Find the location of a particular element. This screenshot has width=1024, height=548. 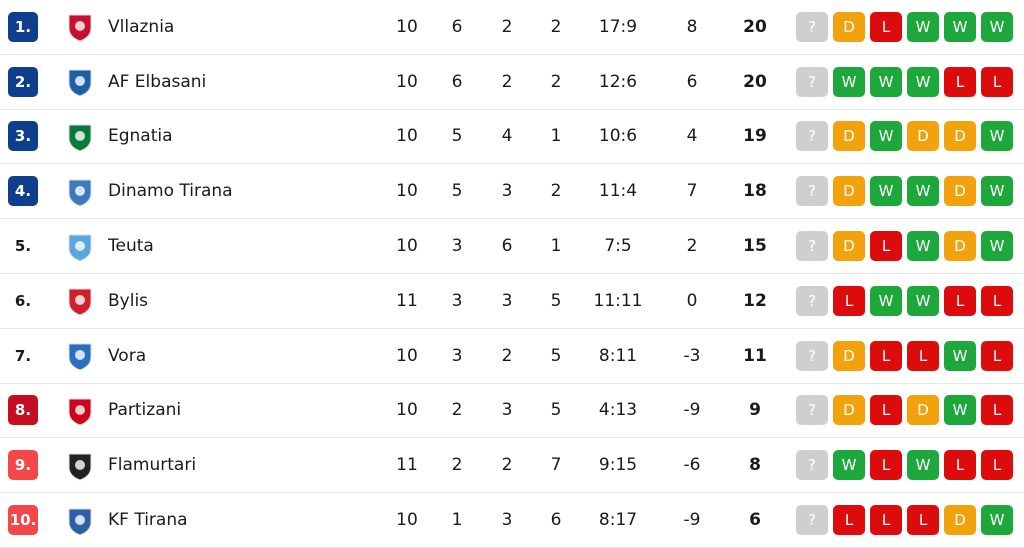

table-row: 2. AF Elbasani 10 6 2 2 12:6 6 20? W W W L L is located at coordinates (512, 82).